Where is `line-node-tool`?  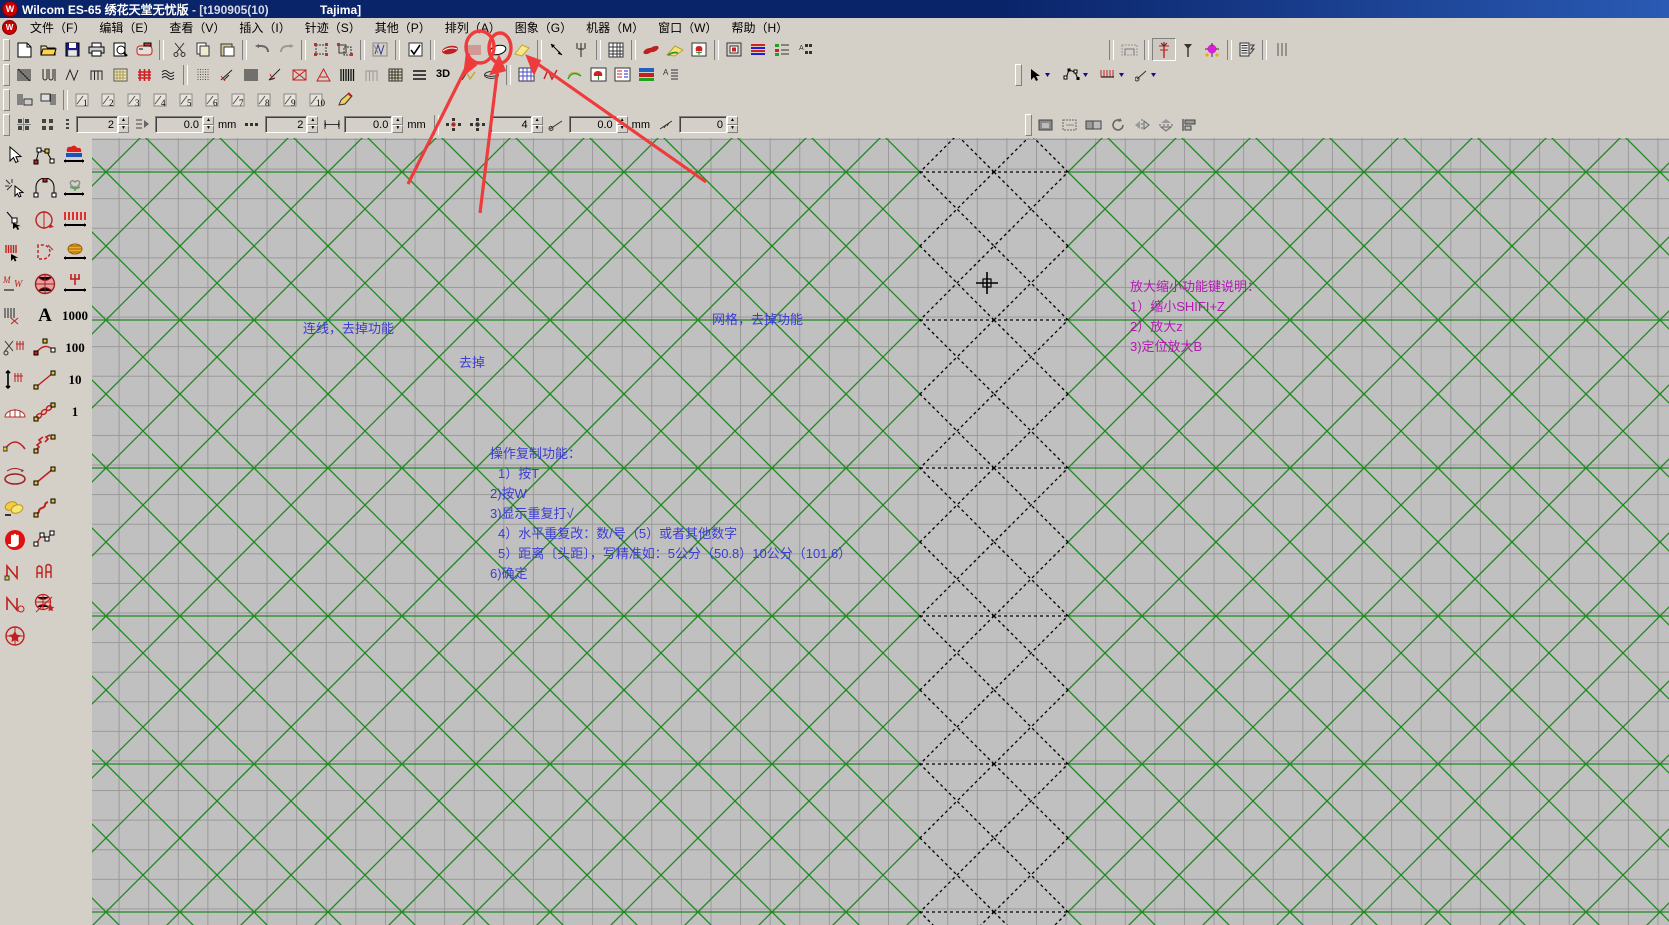 line-node-tool is located at coordinates (45, 380).